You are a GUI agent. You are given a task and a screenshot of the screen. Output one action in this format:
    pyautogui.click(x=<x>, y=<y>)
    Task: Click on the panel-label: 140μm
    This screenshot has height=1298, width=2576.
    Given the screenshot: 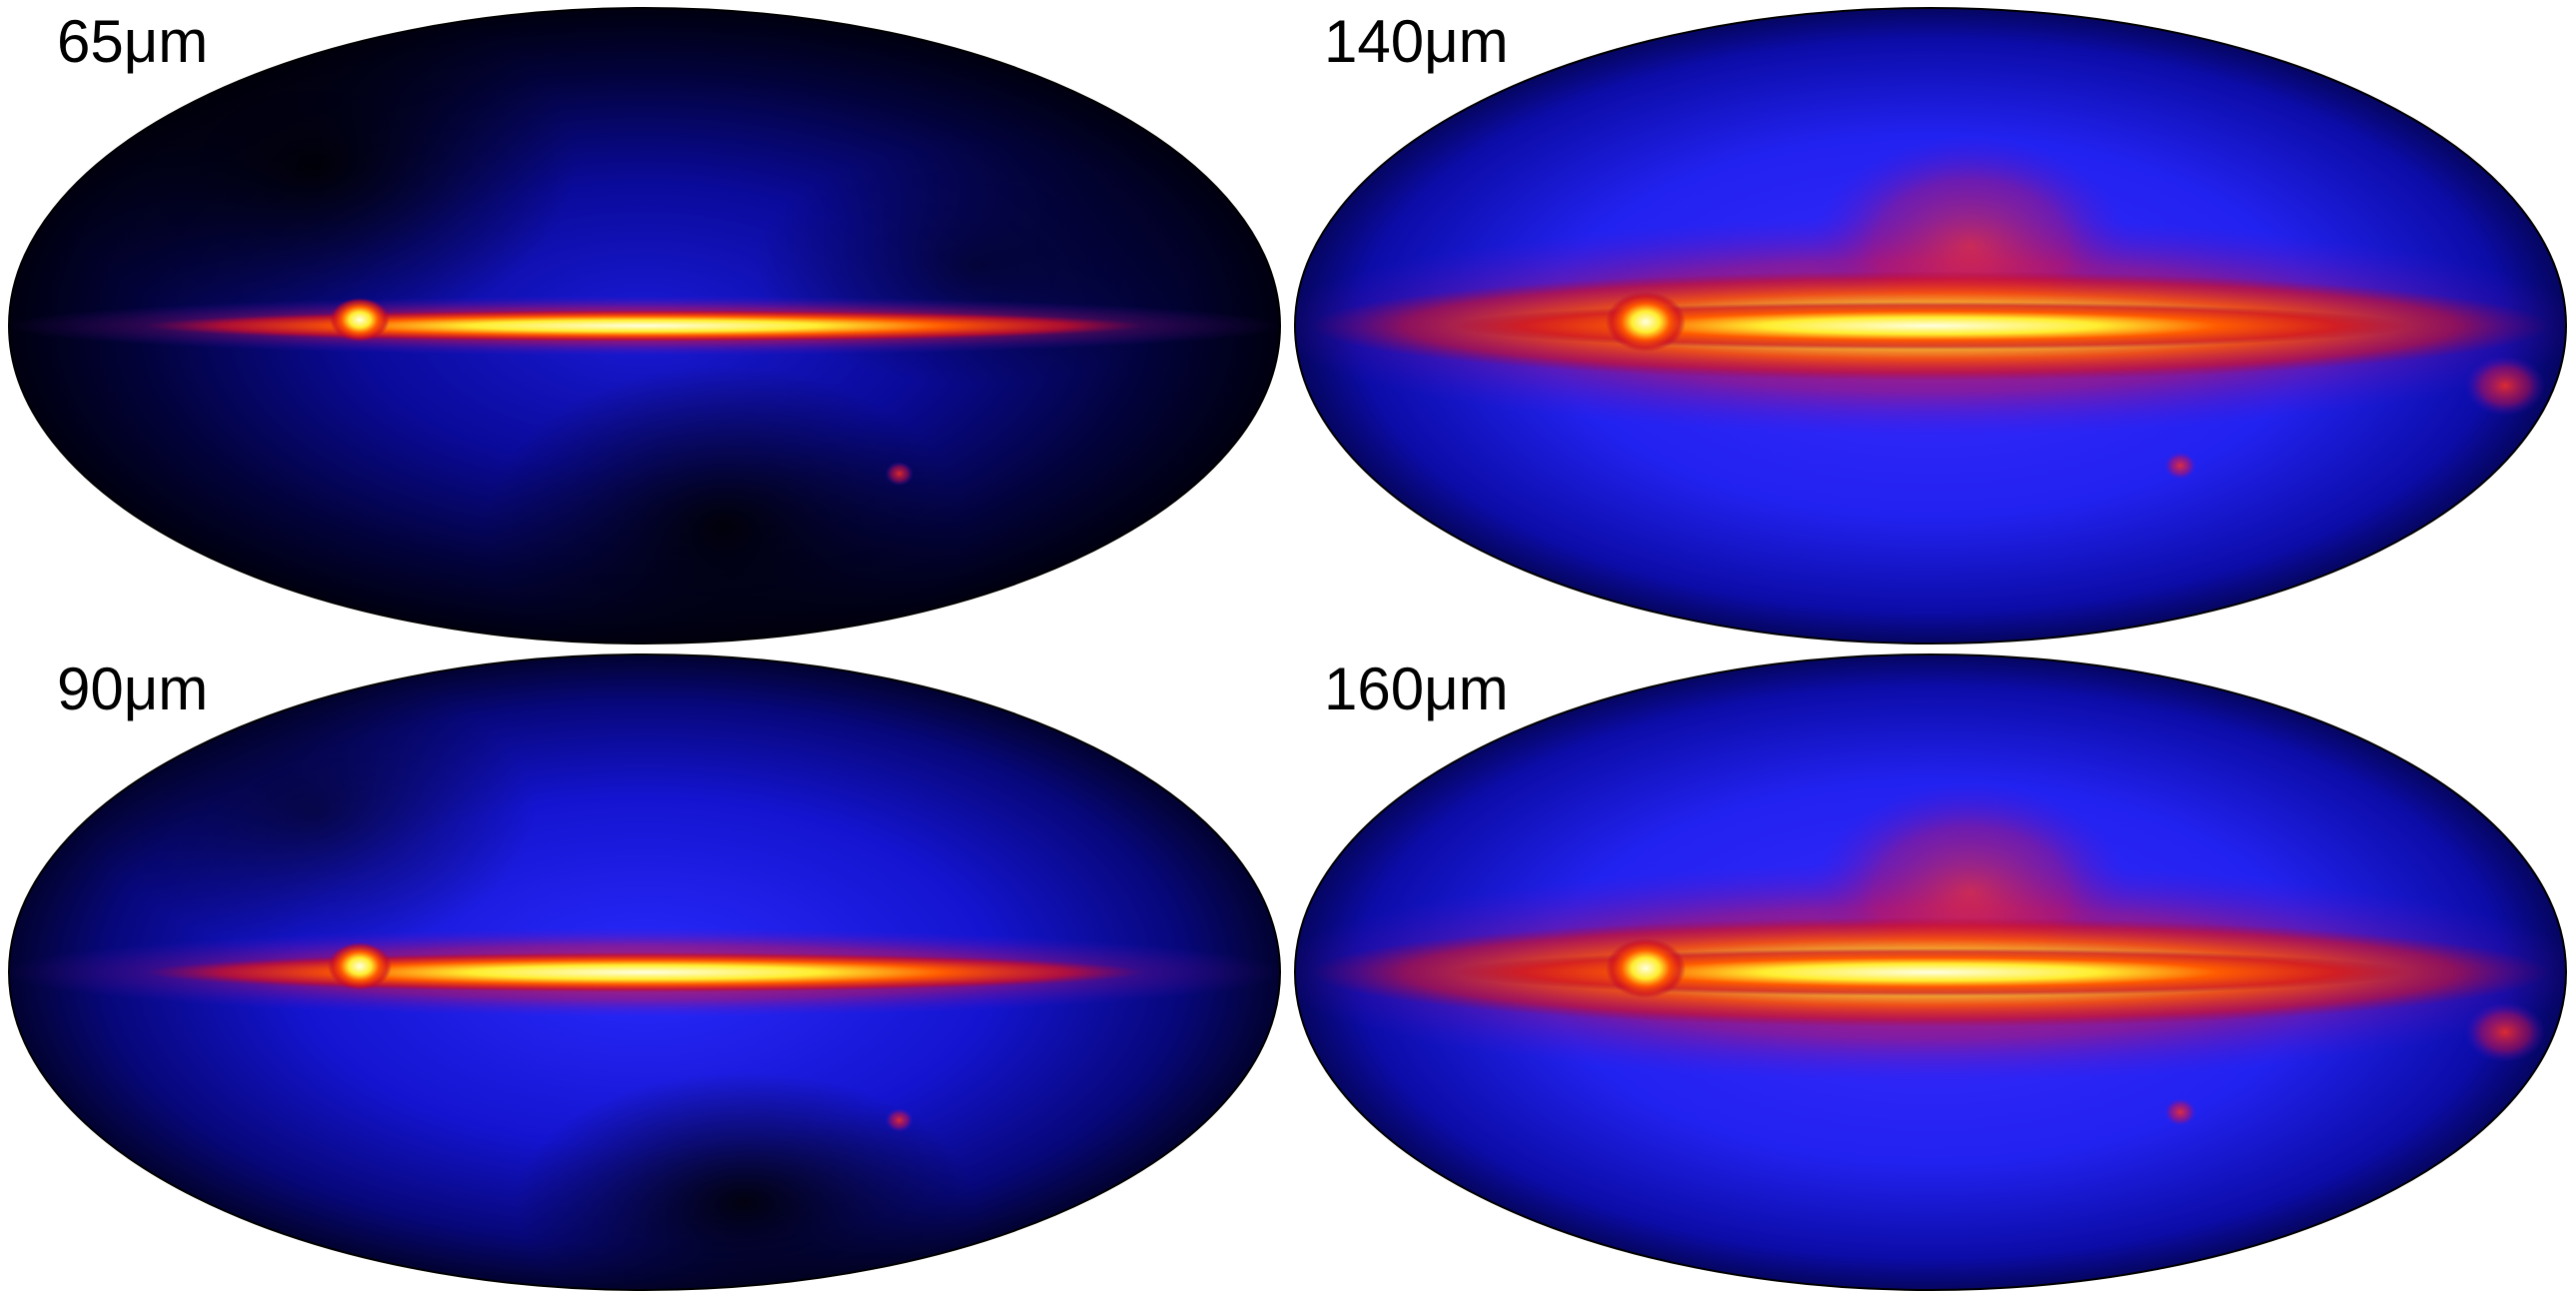 What is the action you would take?
    pyautogui.click(x=1416, y=42)
    